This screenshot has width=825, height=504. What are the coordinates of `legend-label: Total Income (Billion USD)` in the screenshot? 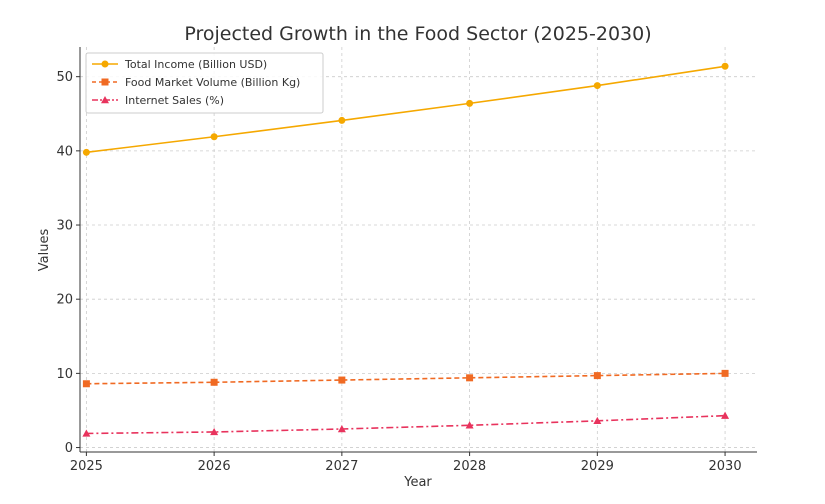 It's located at (195, 64).